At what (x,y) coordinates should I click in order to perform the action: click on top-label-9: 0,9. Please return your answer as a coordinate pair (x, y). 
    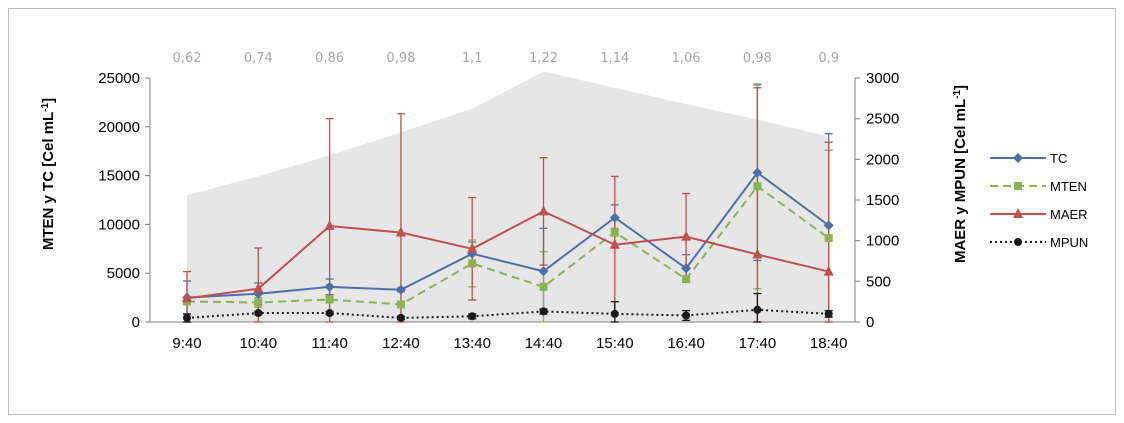
    Looking at the image, I should click on (828, 58).